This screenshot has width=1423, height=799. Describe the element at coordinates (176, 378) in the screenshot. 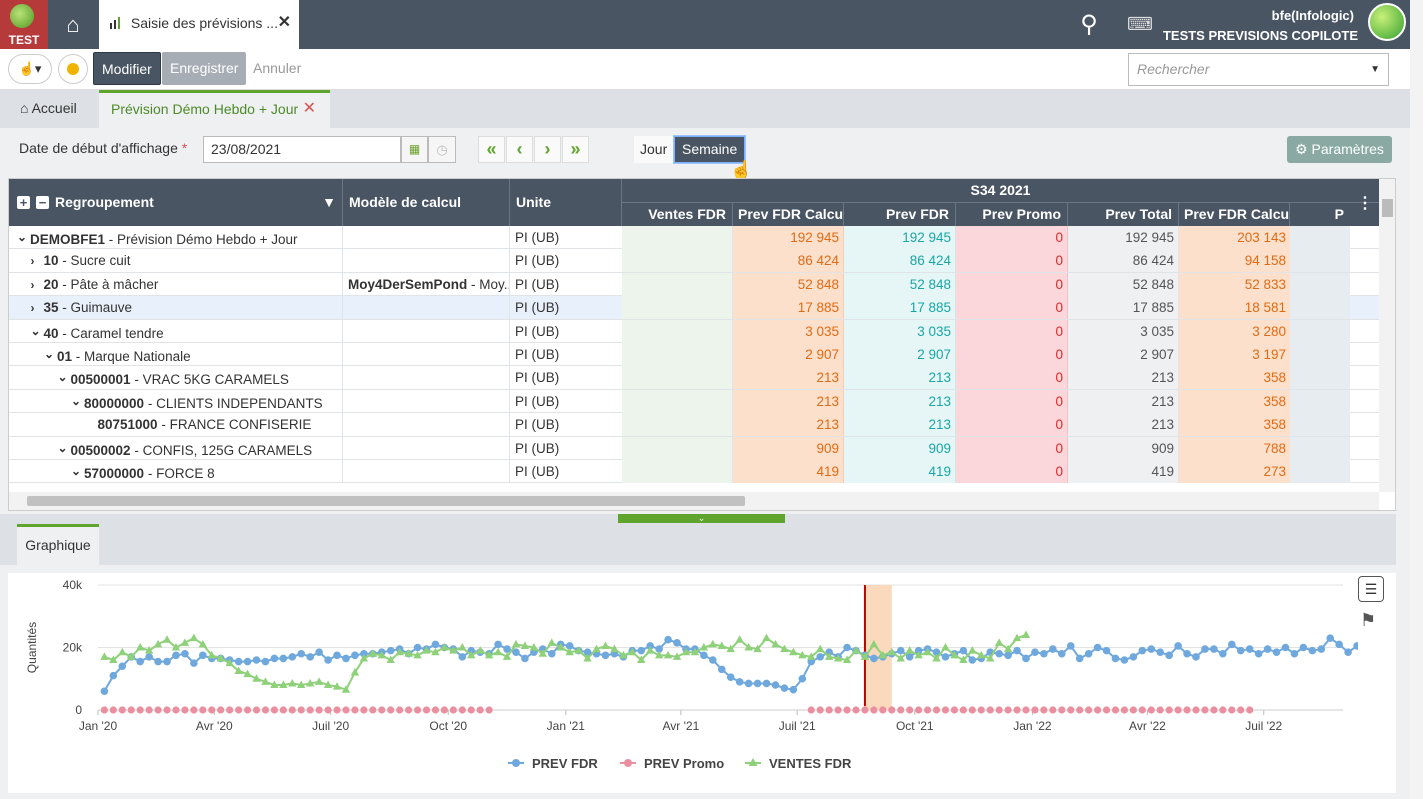

I see `row-group-cell: ⌄ 00500001 - VRAC 5KG CARAMELS` at that location.